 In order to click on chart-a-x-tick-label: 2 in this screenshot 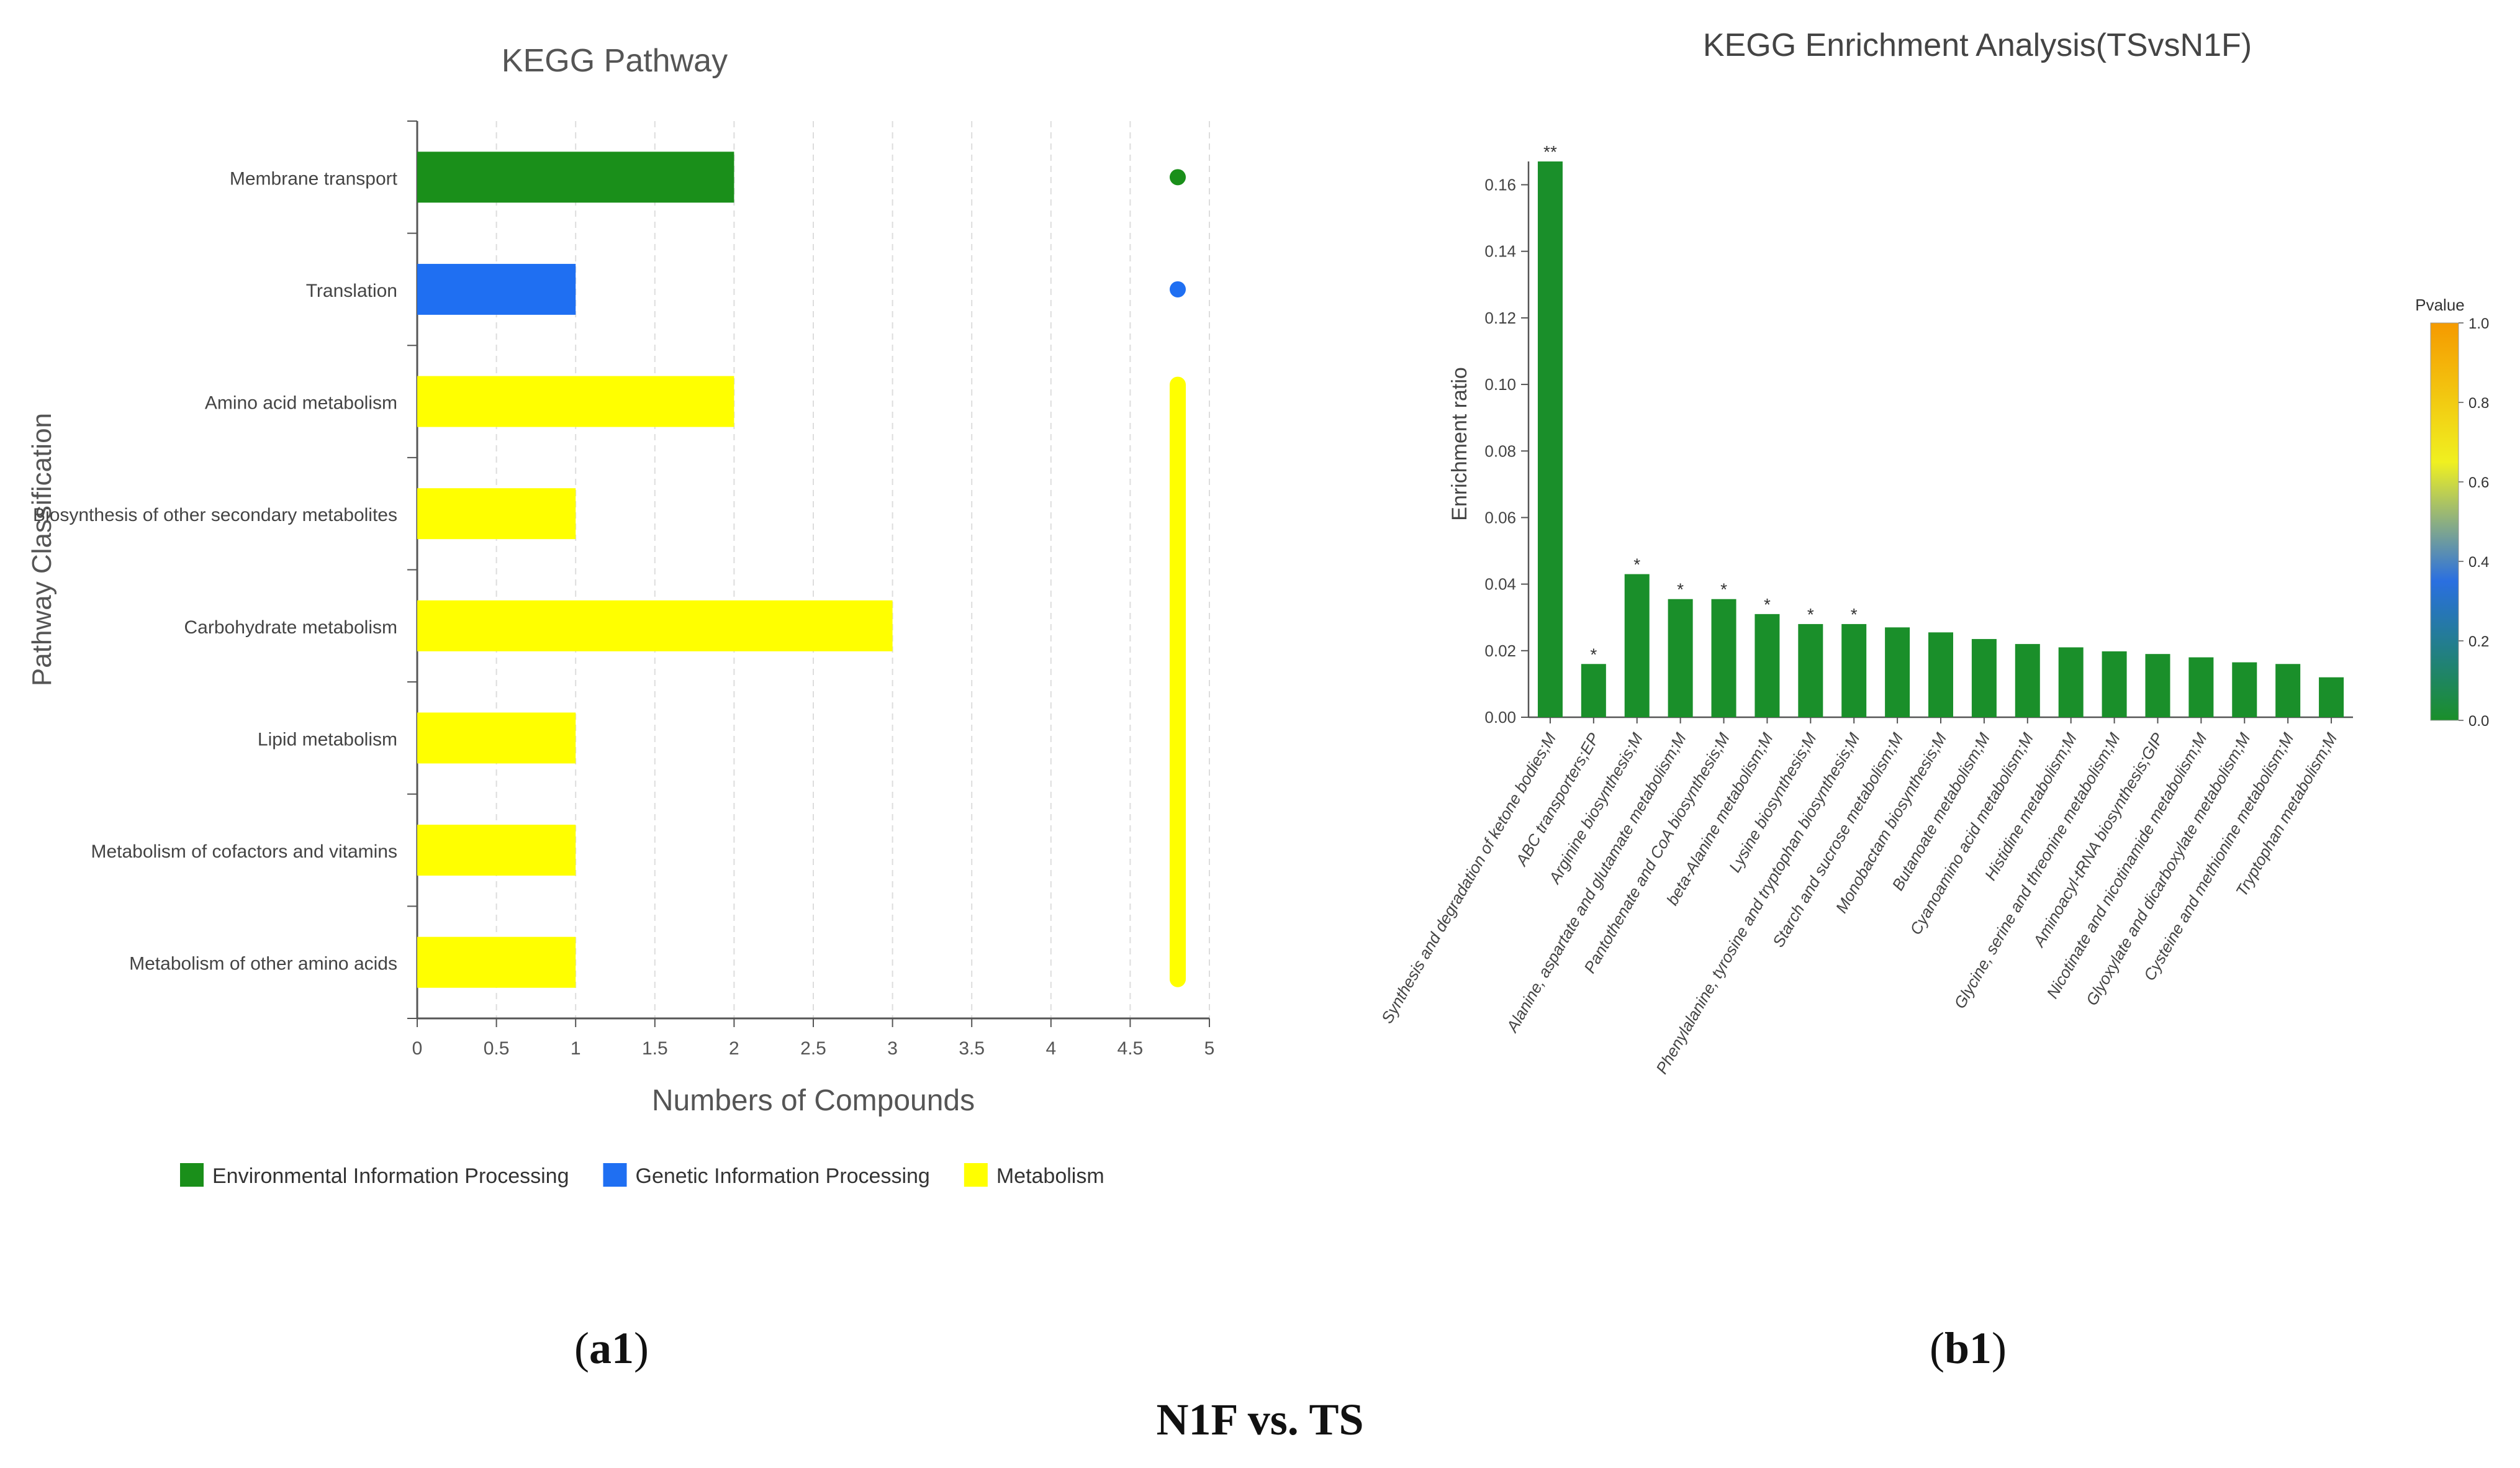, I will do `click(734, 1048)`.